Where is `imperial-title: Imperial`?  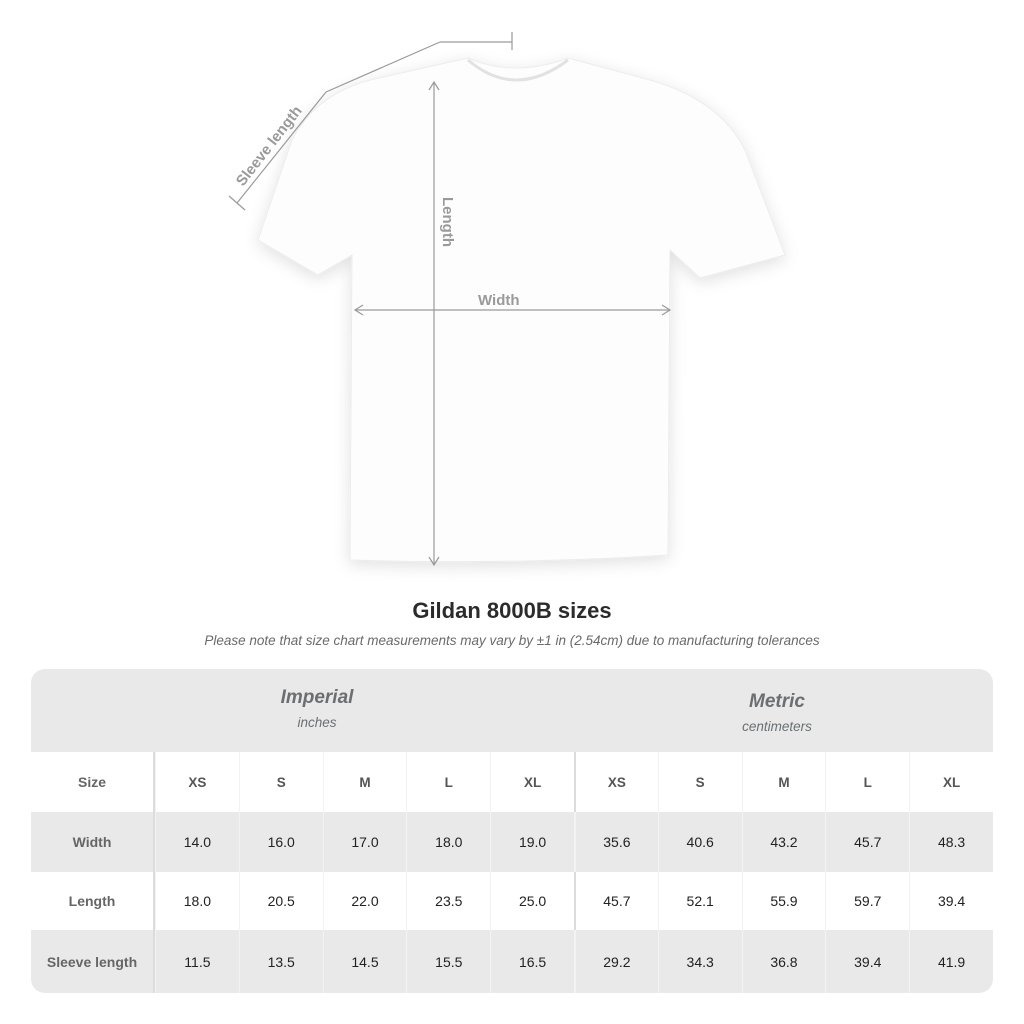
imperial-title: Imperial is located at coordinates (317, 697).